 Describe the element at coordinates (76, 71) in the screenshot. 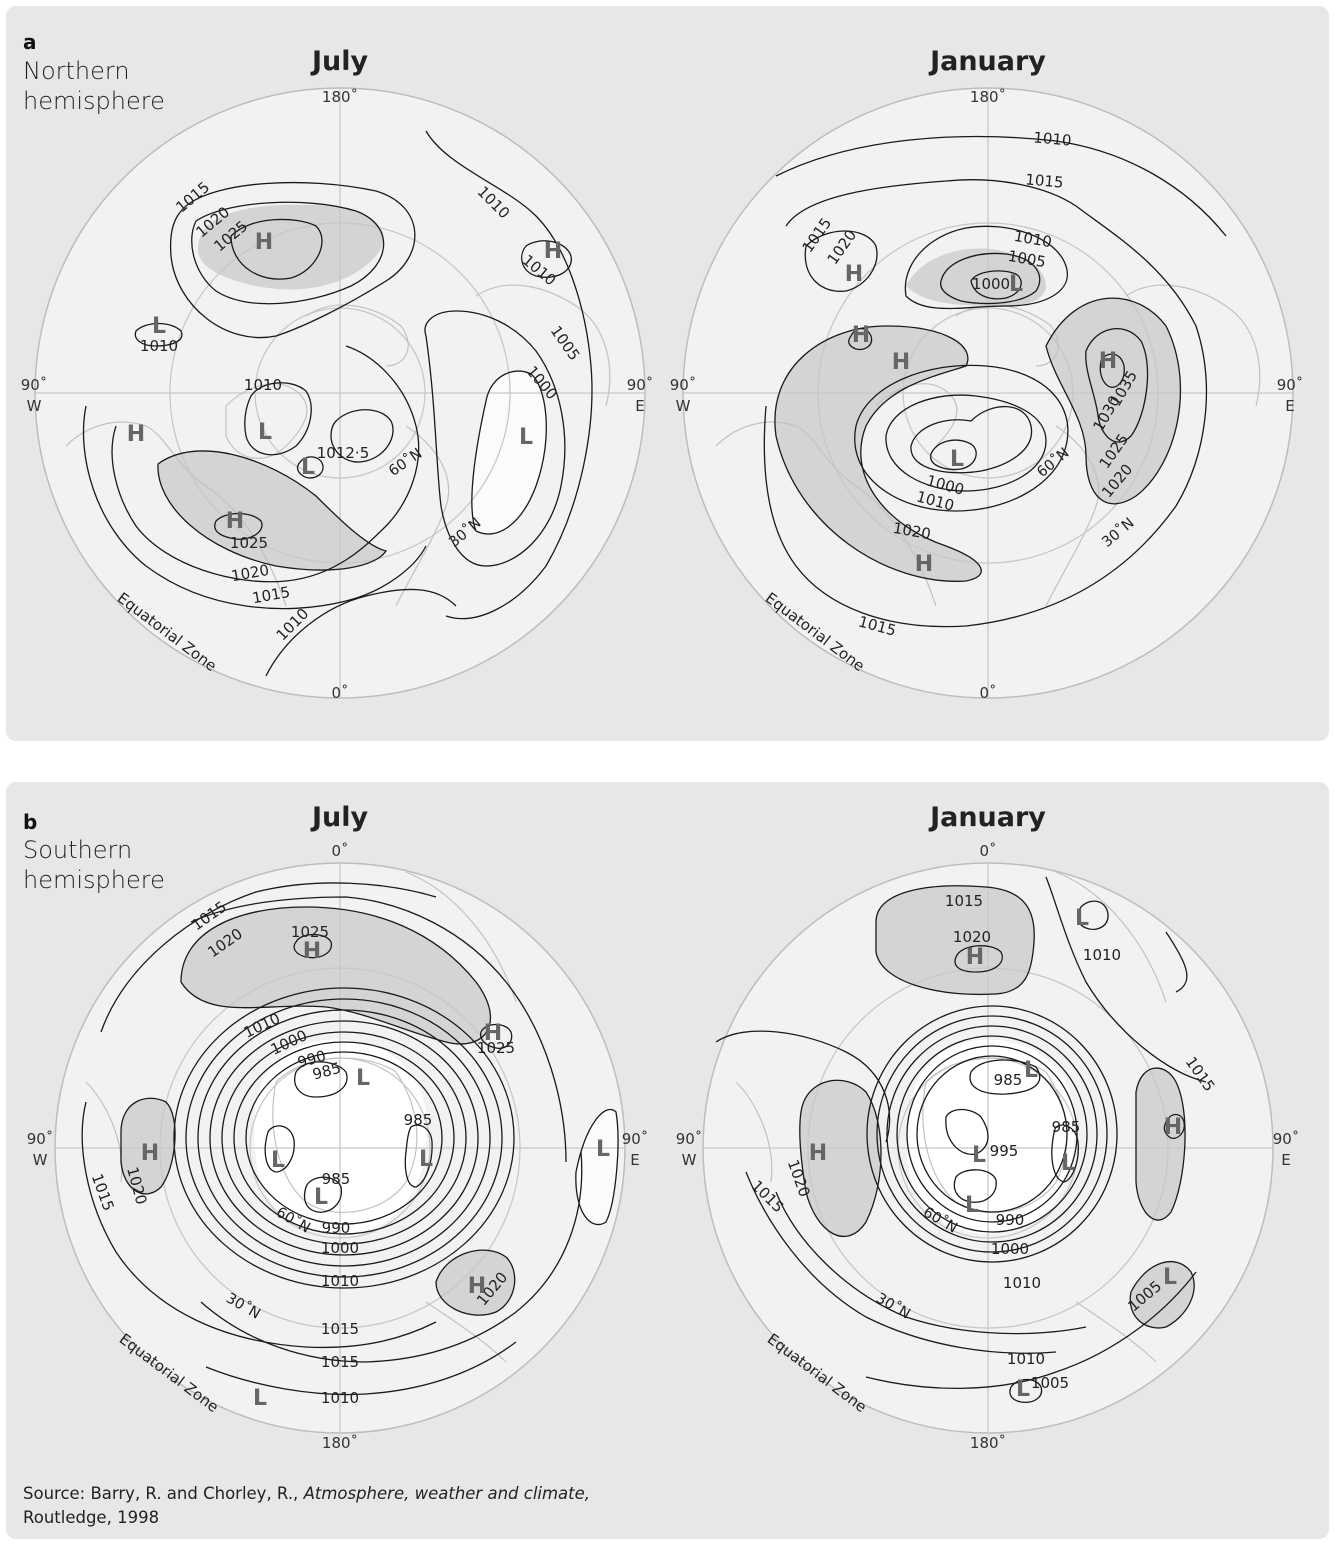

I see `caption-line: Northern` at that location.